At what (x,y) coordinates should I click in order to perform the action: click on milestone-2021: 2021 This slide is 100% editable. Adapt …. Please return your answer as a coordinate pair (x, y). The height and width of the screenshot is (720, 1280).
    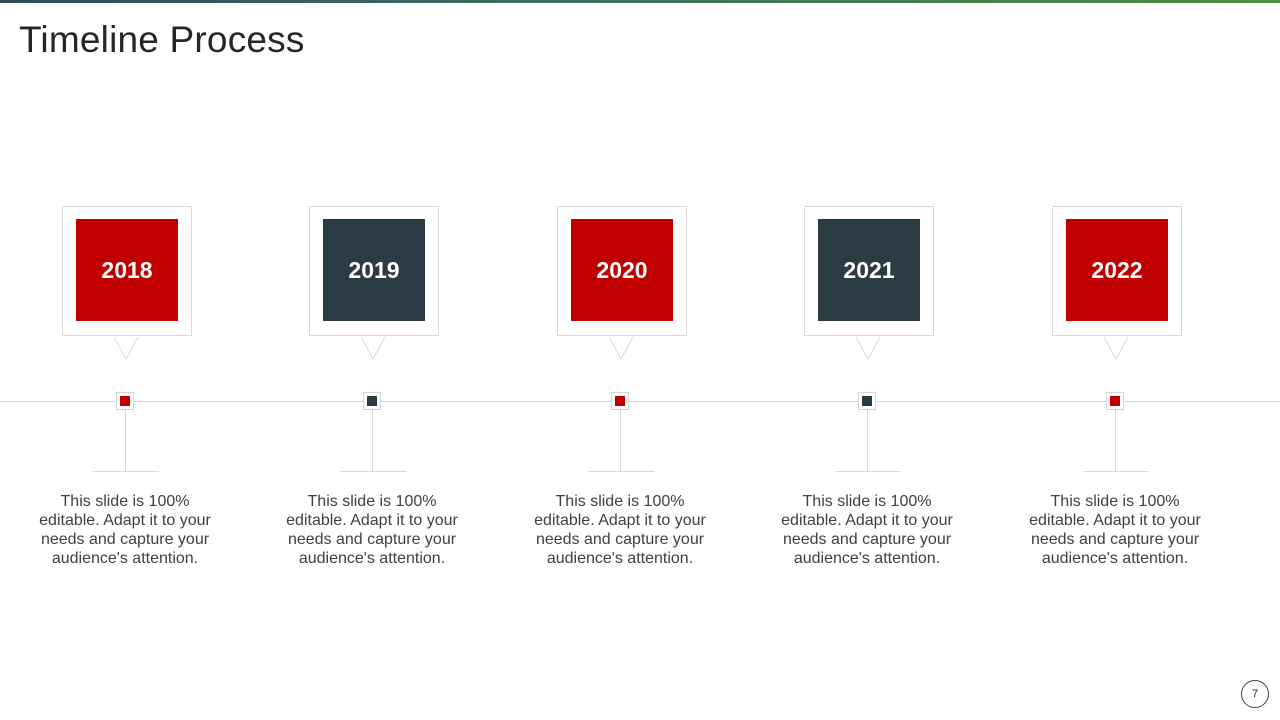
    Looking at the image, I should click on (867, 360).